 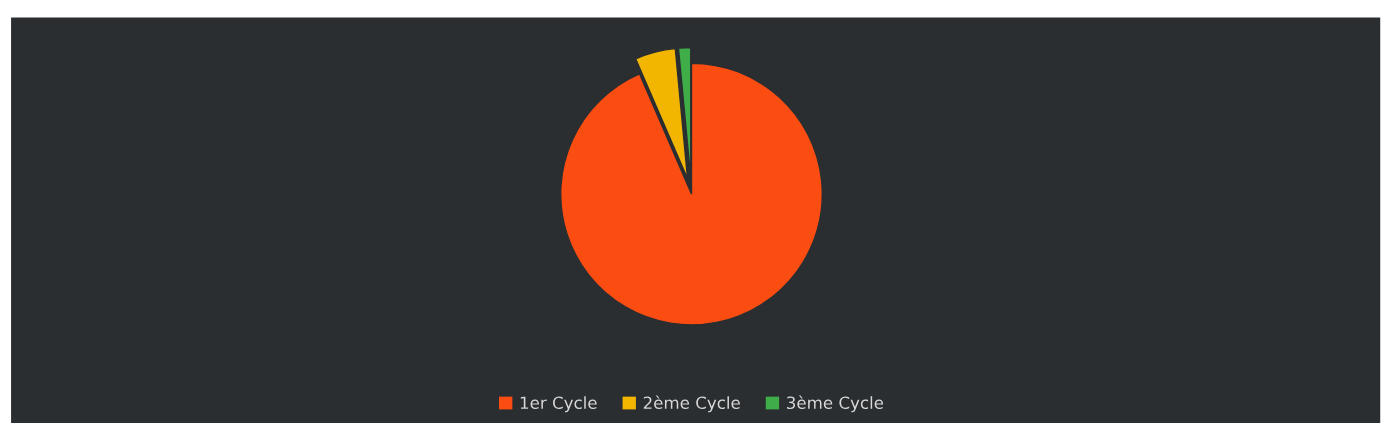 What do you see at coordinates (691, 404) in the screenshot?
I see `legend-label: 2ème Cycle` at bounding box center [691, 404].